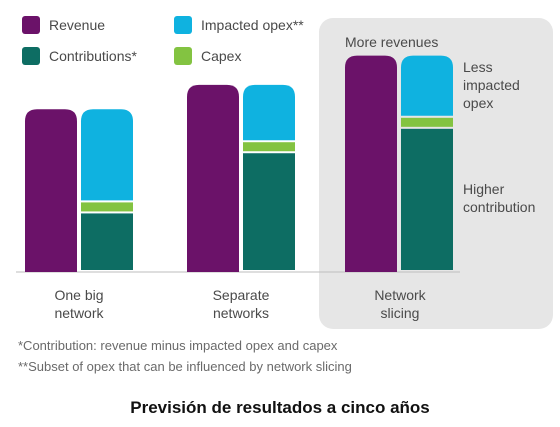 Image resolution: width=560 pixels, height=427 pixels. I want to click on bar-contribution-separate-networks, so click(269, 211).